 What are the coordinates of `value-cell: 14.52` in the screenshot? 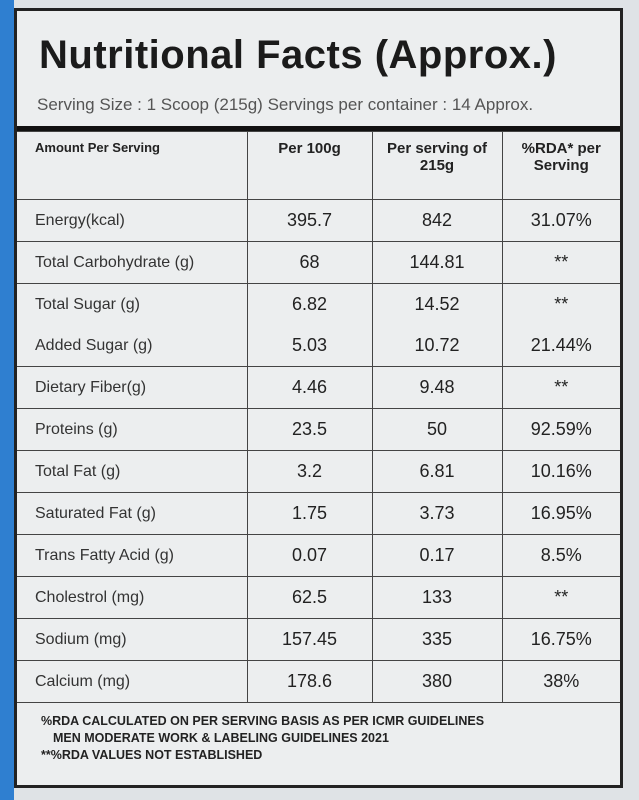 It's located at (437, 304).